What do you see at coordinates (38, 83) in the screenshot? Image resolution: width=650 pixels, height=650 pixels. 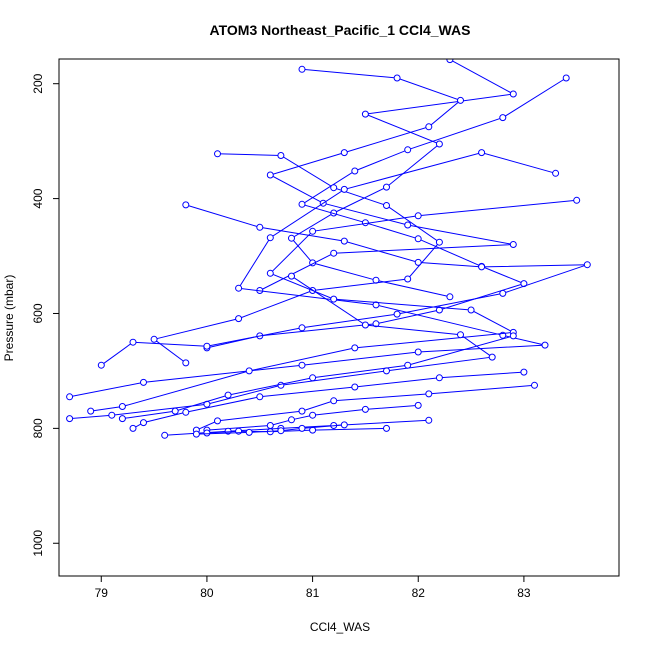 I see `y-tick-label: 200` at bounding box center [38, 83].